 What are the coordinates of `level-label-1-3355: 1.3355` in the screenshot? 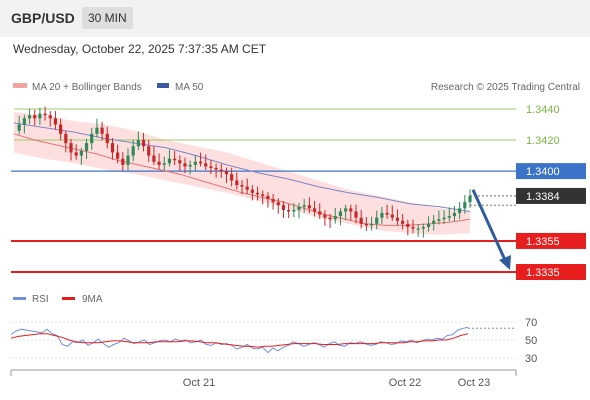 It's located at (543, 242).